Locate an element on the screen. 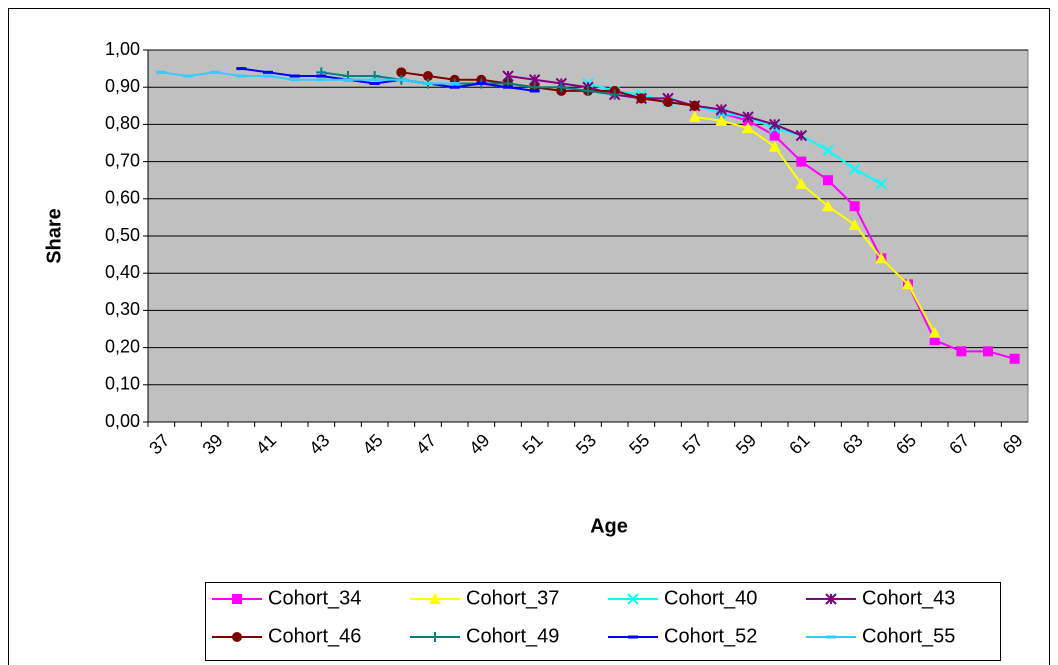 Image resolution: width=1058 pixels, height=665 pixels. y-tick-label: 0,70 is located at coordinates (122, 160).